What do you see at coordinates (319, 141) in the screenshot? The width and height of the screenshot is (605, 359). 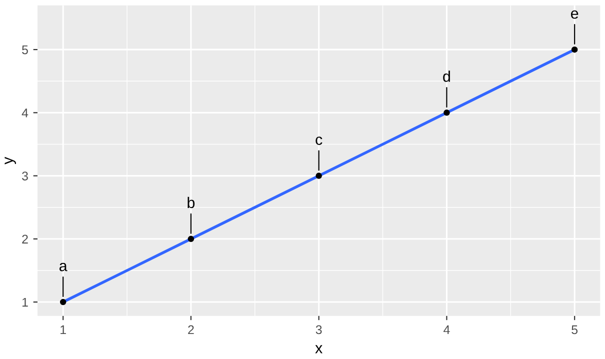 I see `annotation: c` at bounding box center [319, 141].